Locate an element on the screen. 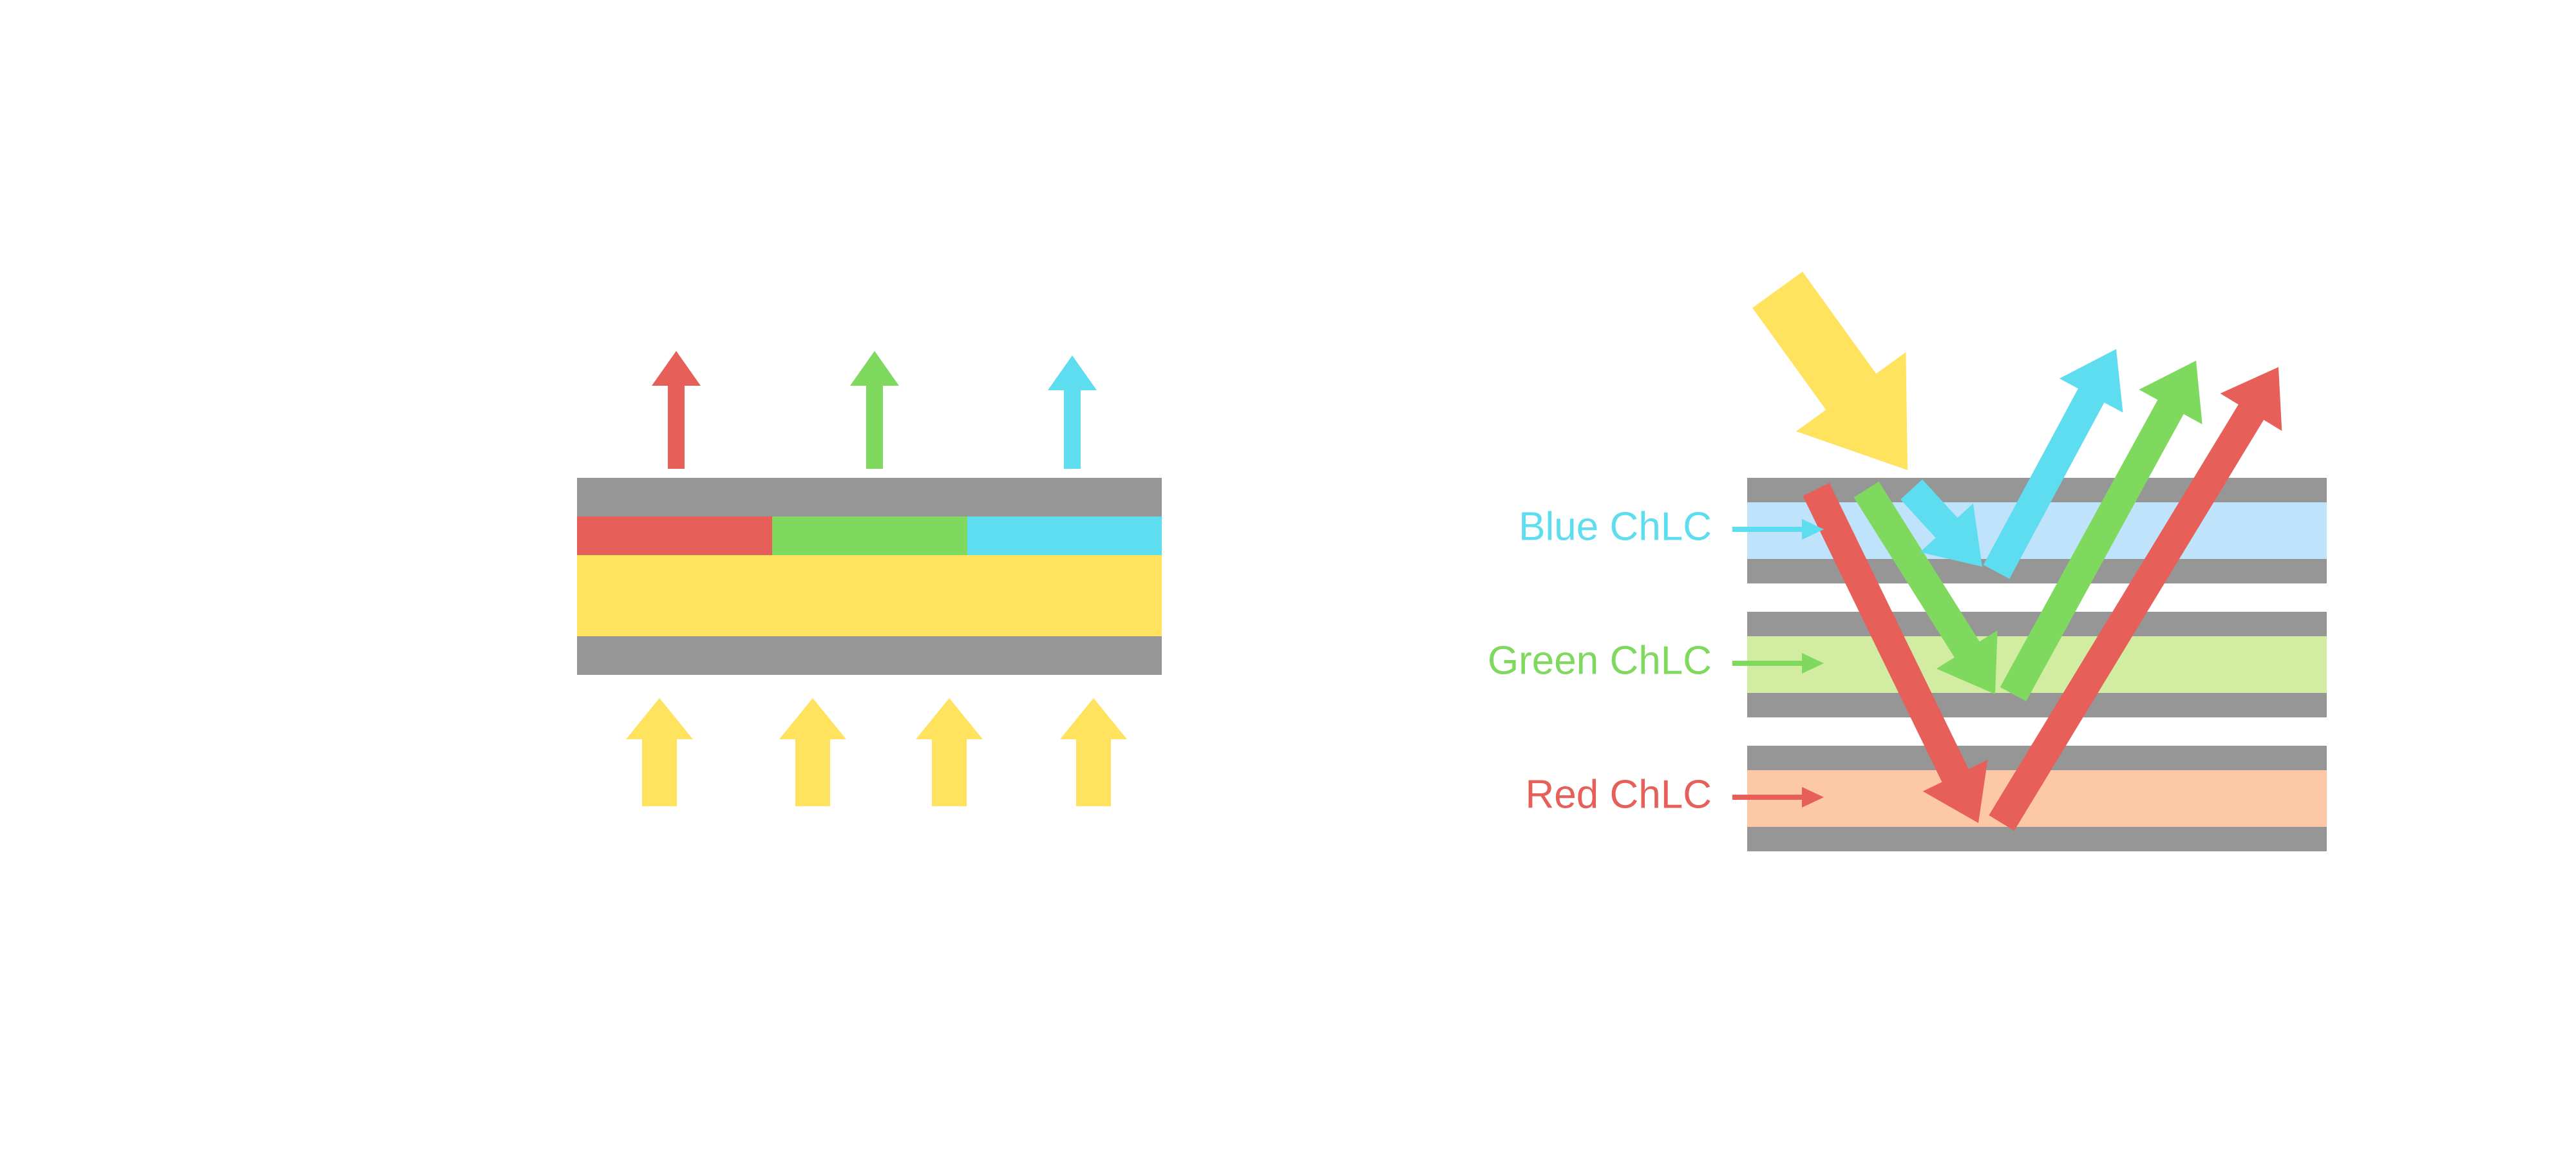 The width and height of the screenshot is (2576, 1154). emitted-red-arrow is located at coordinates (677, 410).